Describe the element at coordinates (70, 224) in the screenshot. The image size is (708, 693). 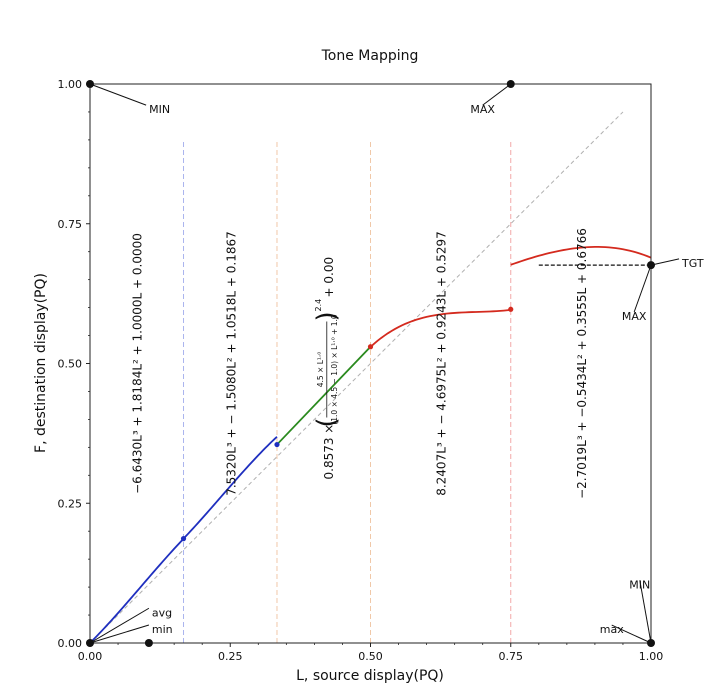
I see `y-tick-label: 0.75` at that location.